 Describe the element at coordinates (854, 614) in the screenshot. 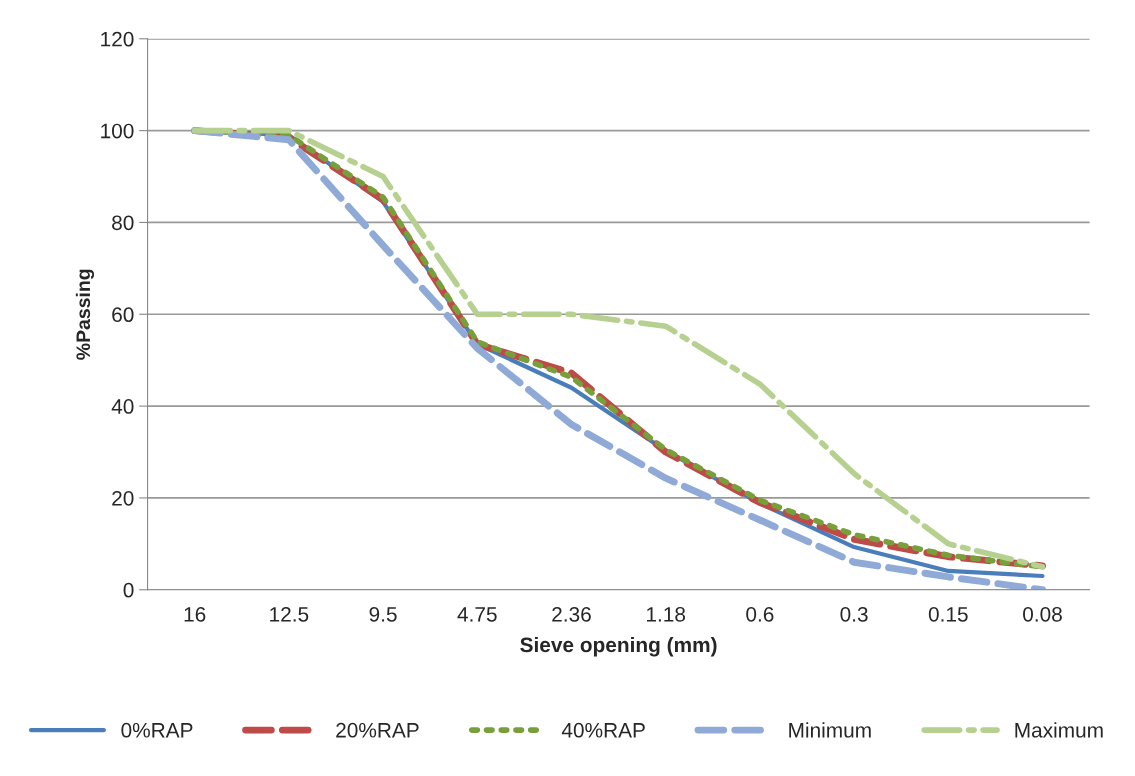

I see `x-tick-label: 0.3` at that location.